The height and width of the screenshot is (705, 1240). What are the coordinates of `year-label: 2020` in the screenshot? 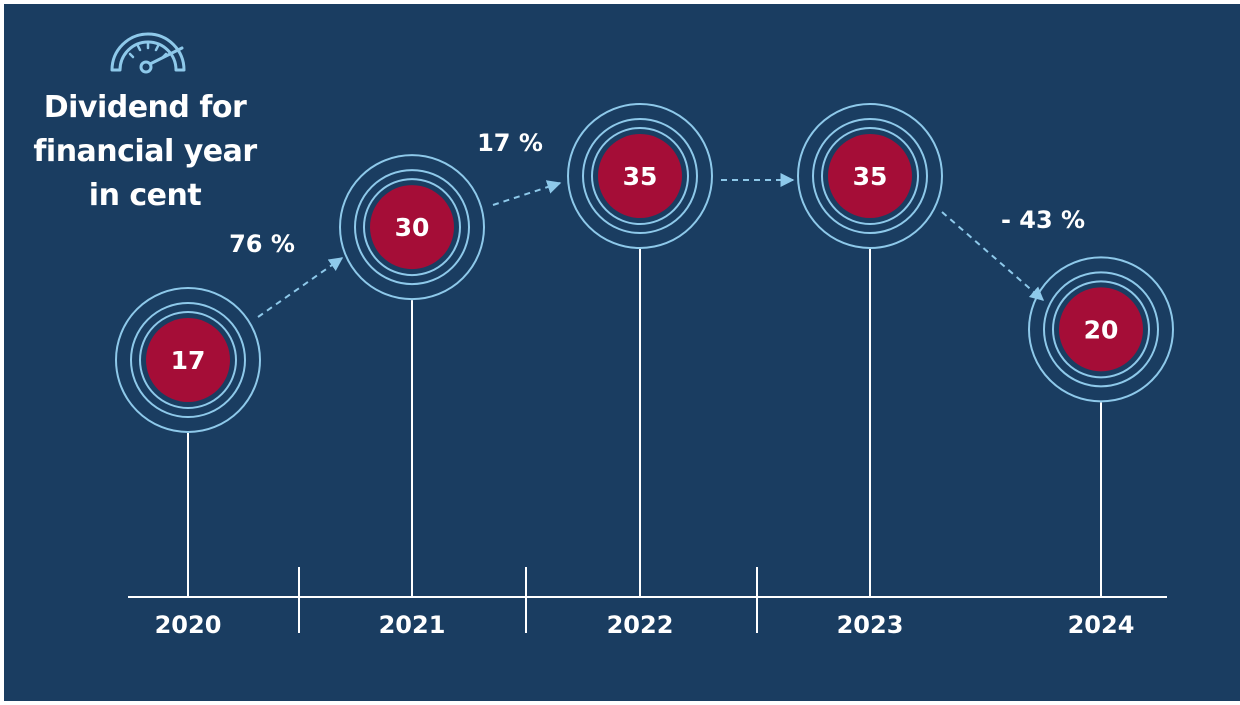 It's located at (188, 625).